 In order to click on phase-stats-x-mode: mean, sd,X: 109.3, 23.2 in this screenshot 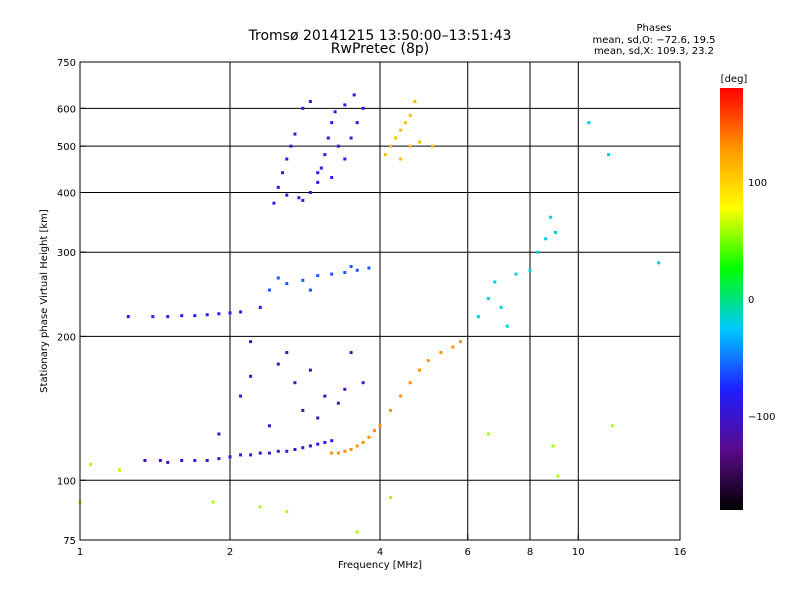, I will do `click(654, 51)`.